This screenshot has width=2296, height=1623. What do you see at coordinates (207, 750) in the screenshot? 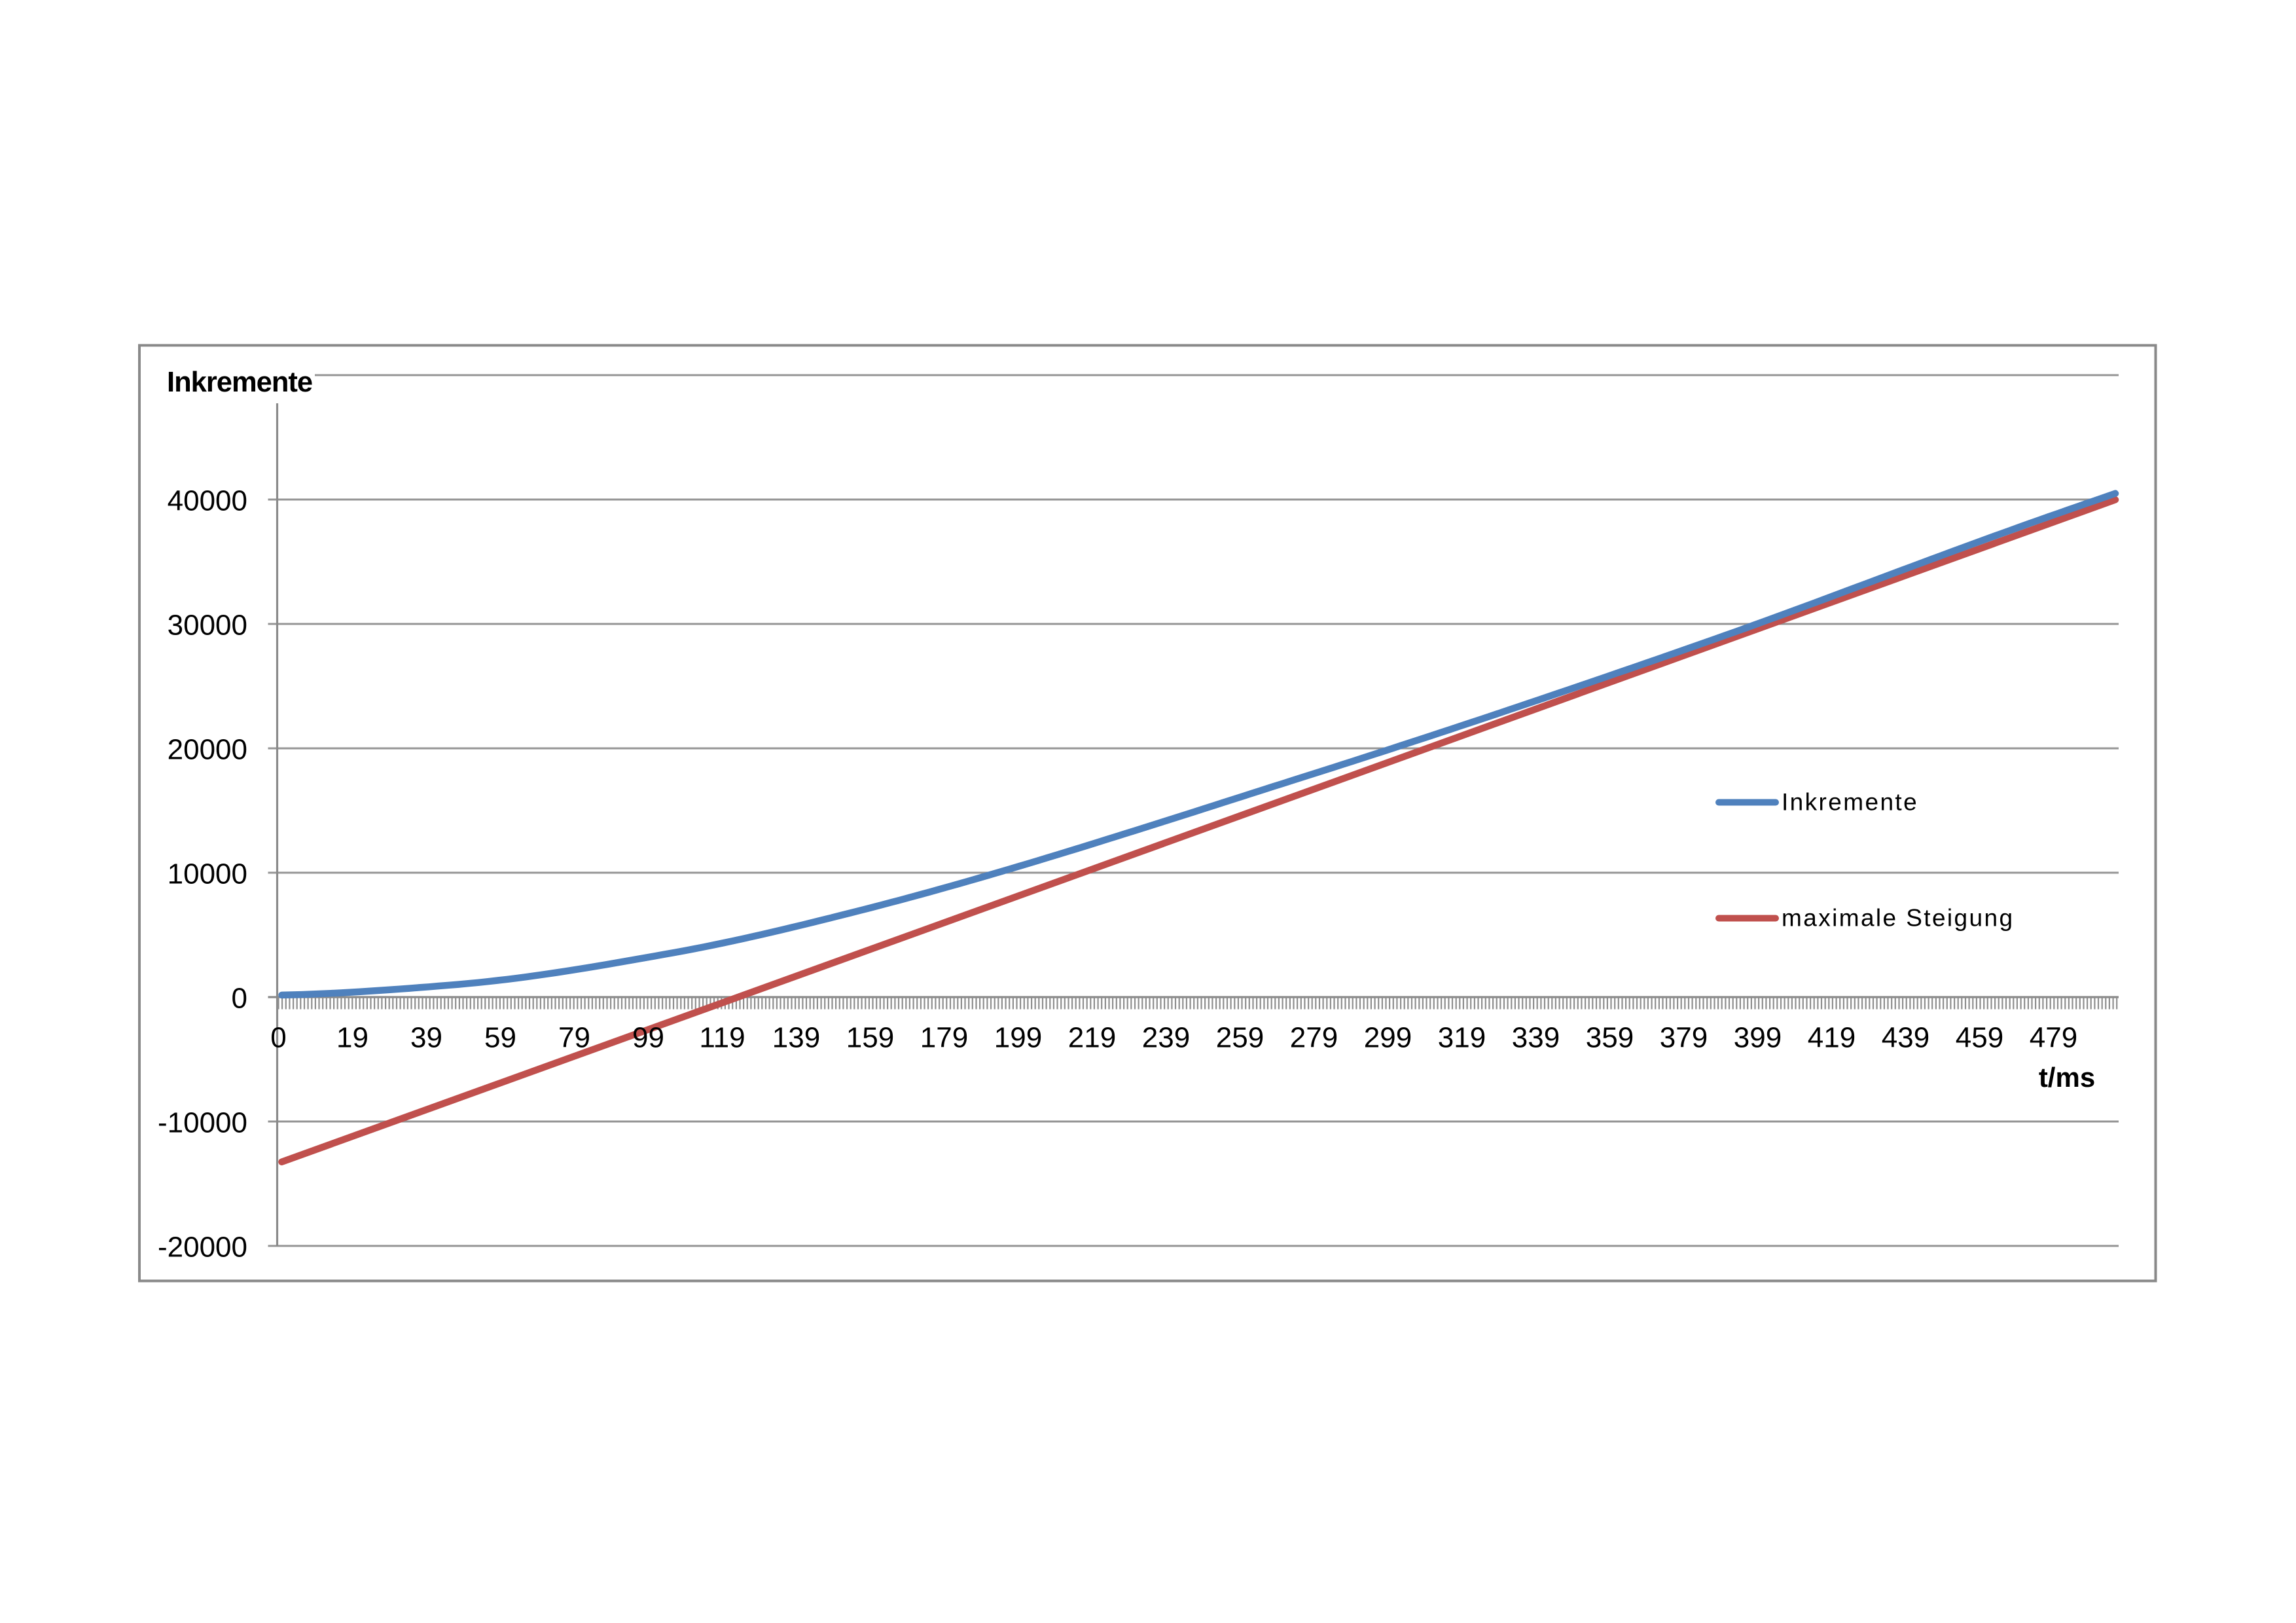
I see `svg-text: 20000` at bounding box center [207, 750].